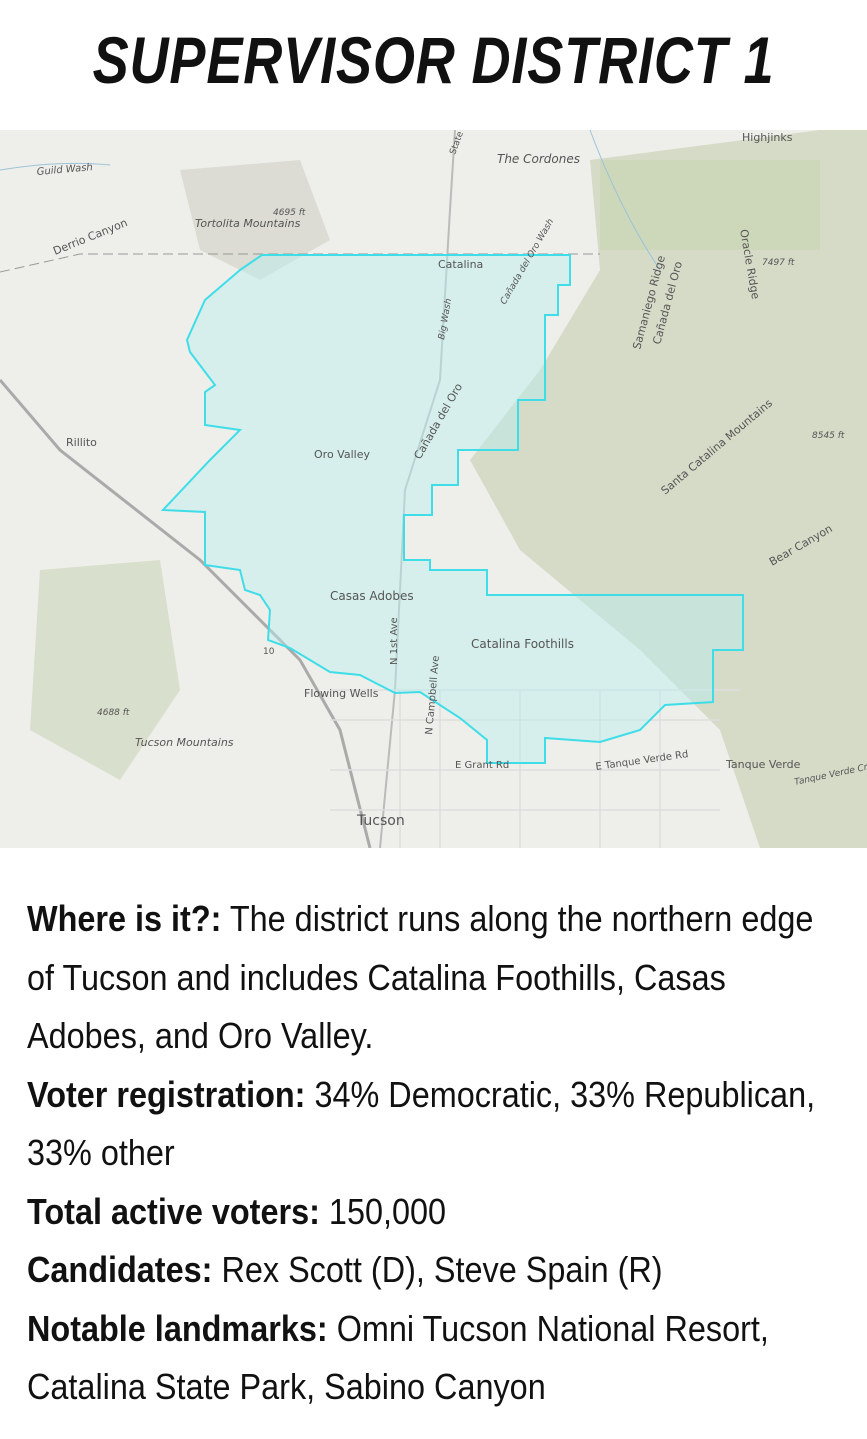 The image size is (867, 1439). What do you see at coordinates (522, 644) in the screenshot?
I see `map-label: Catalina Foothills` at bounding box center [522, 644].